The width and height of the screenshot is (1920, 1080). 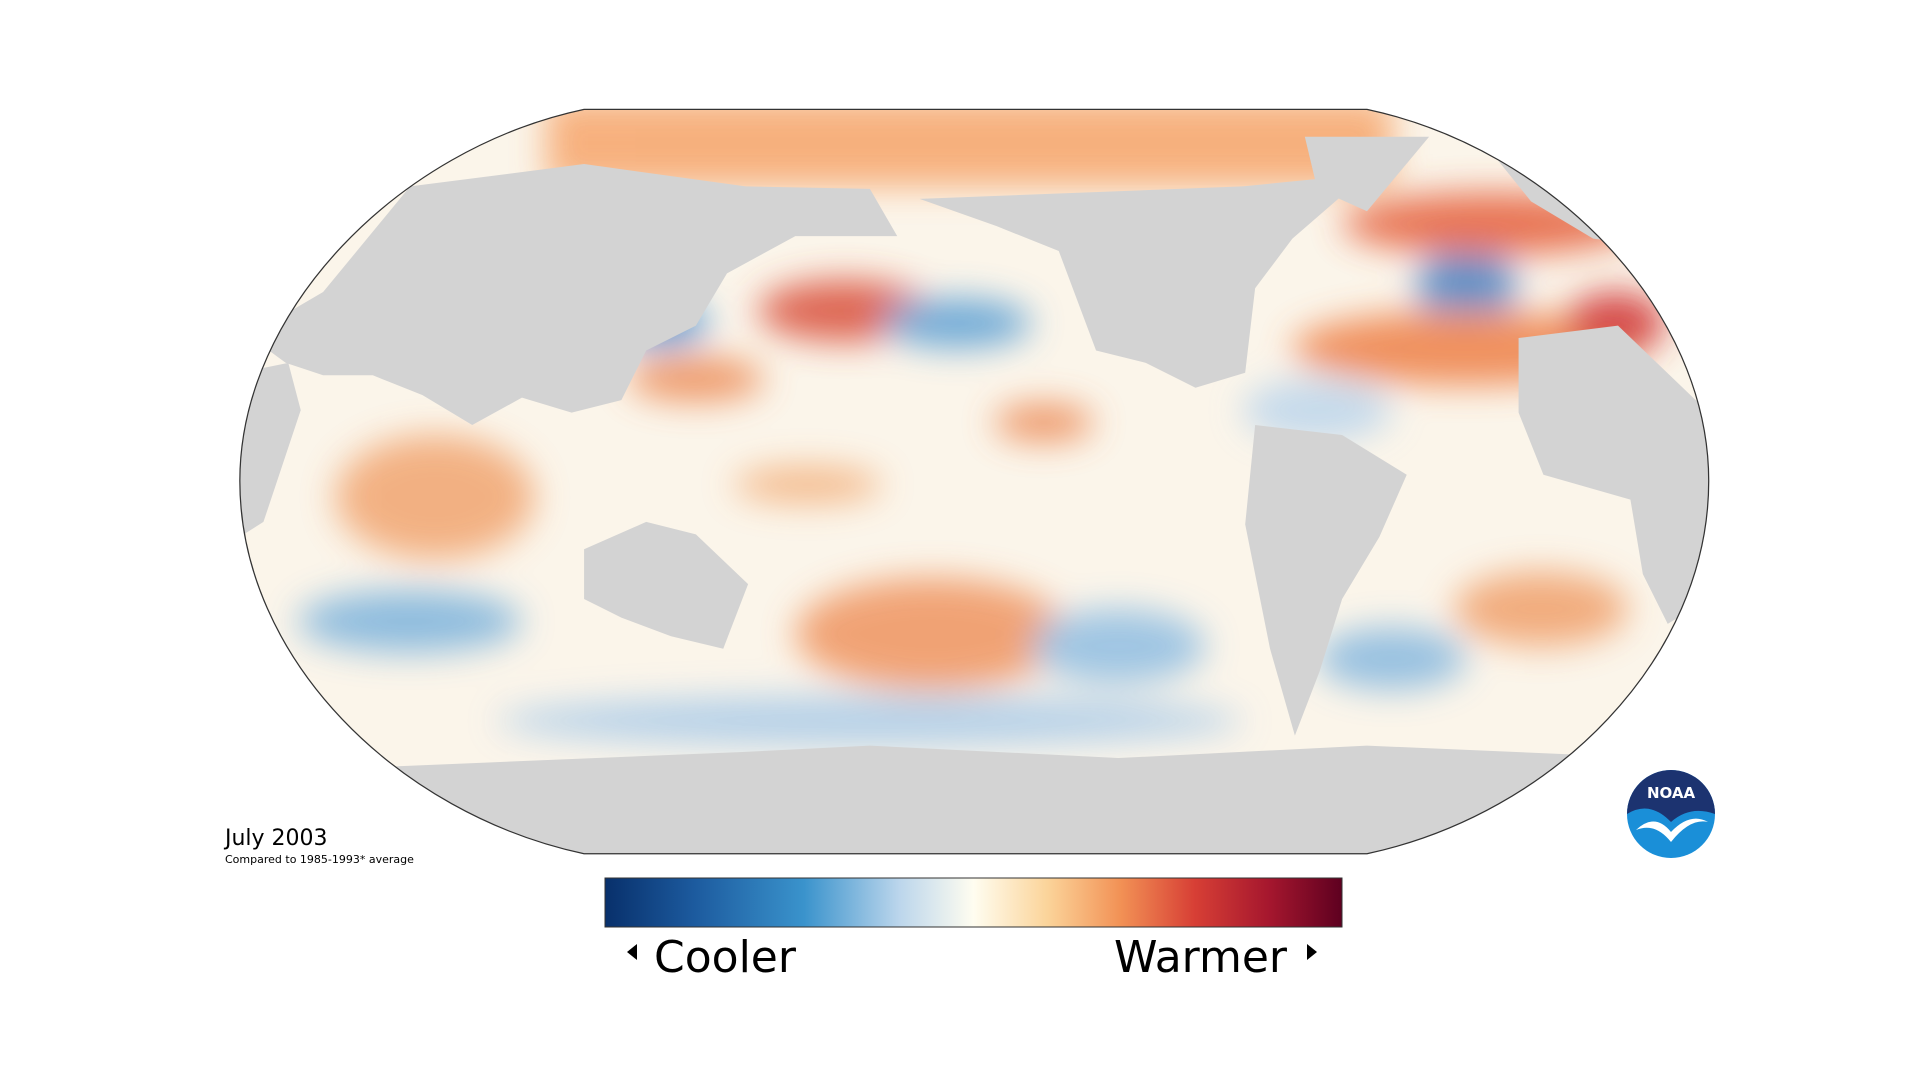 What do you see at coordinates (632, 952) in the screenshot?
I see `left-arrow` at bounding box center [632, 952].